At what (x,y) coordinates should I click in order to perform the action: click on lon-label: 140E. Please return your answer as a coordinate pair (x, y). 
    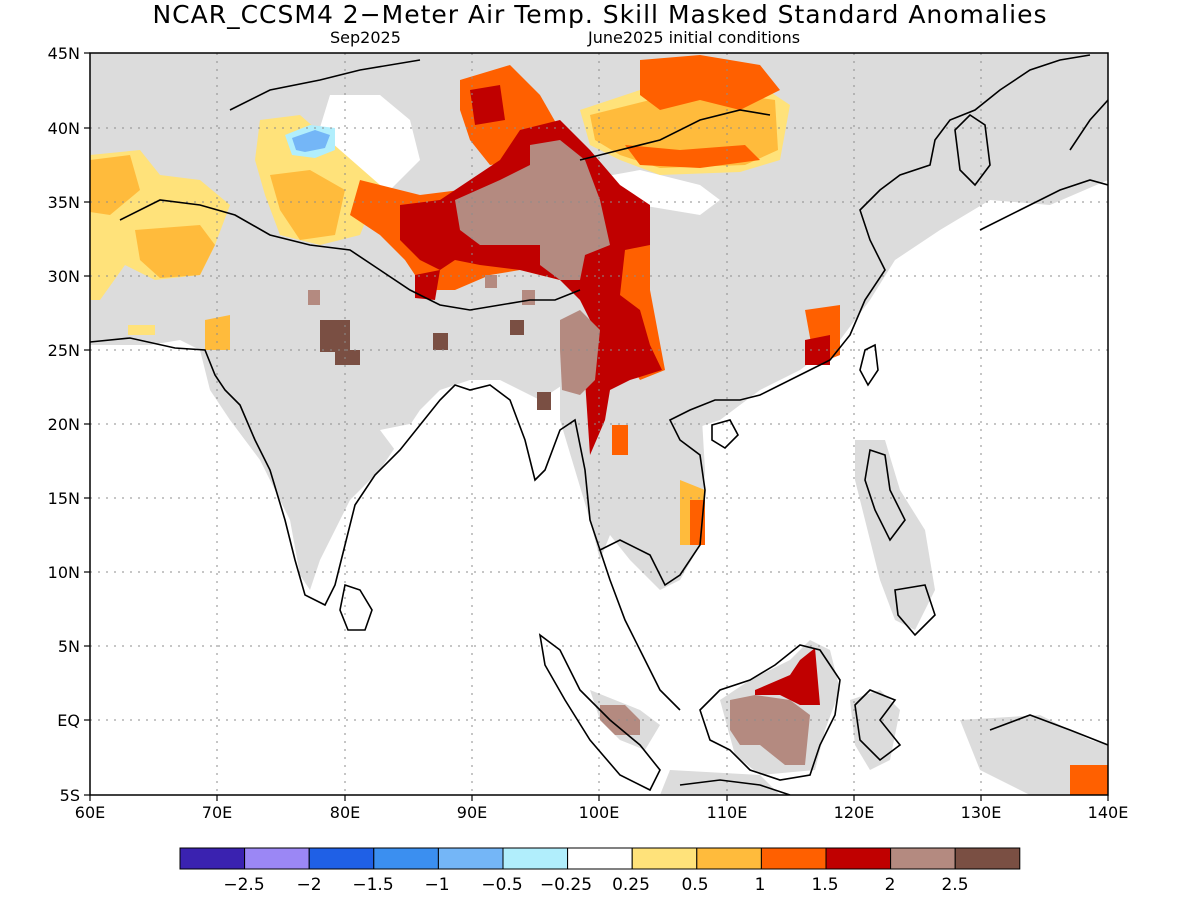
    Looking at the image, I should click on (1108, 812).